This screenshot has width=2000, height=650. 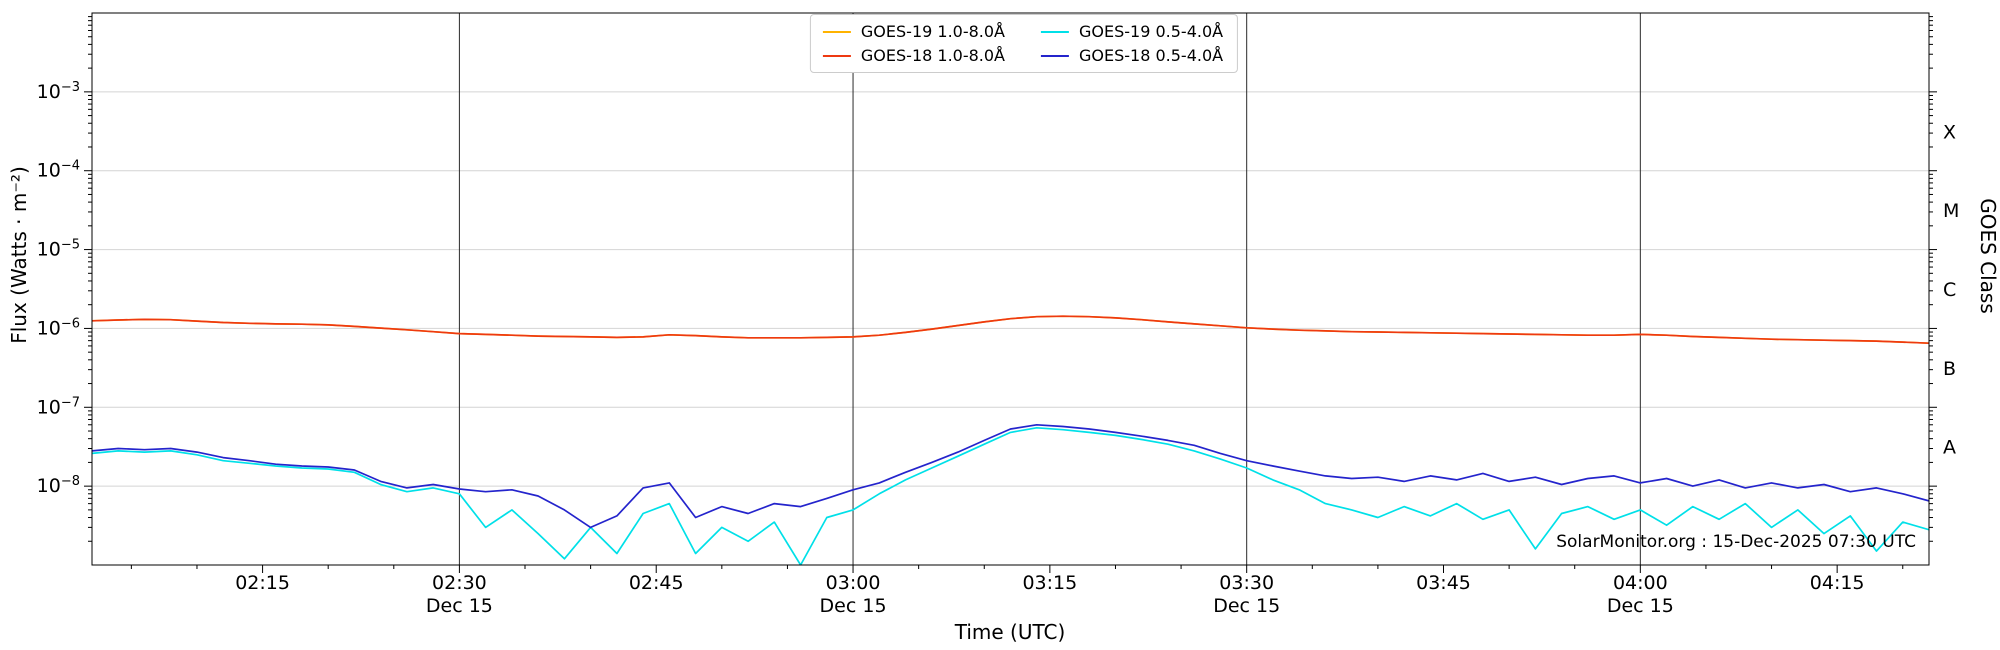 I want to click on y-tick-label: 10⁻⁸, so click(x=58, y=485).